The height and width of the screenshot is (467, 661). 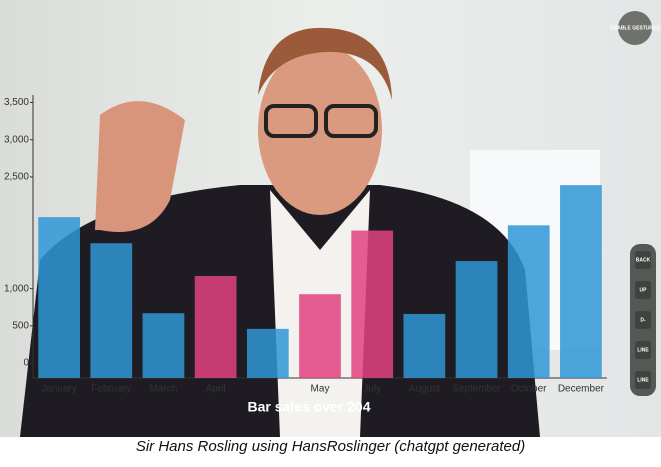 What do you see at coordinates (164, 389) in the screenshot?
I see `x-tick-label: March` at bounding box center [164, 389].